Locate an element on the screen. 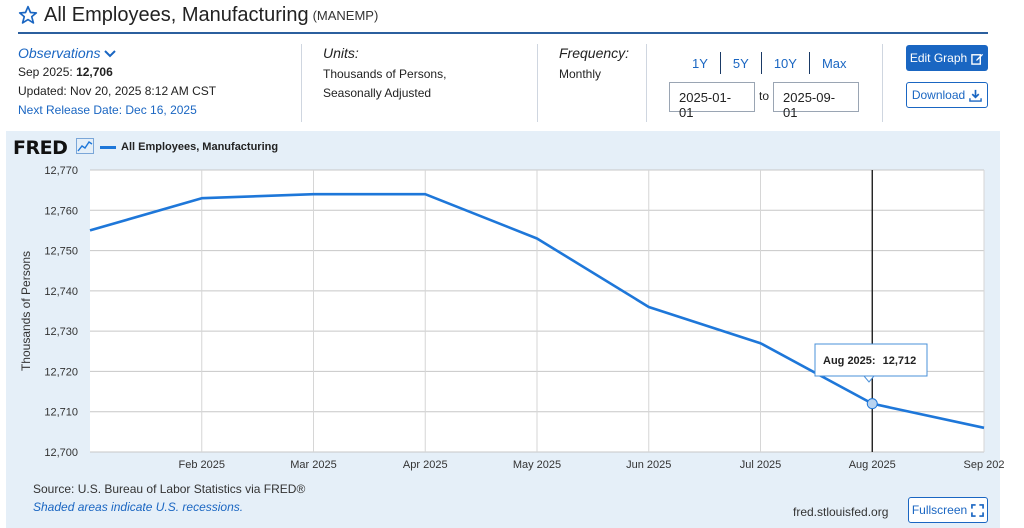 The width and height of the screenshot is (1024, 528). download-button: Download is located at coordinates (947, 95).